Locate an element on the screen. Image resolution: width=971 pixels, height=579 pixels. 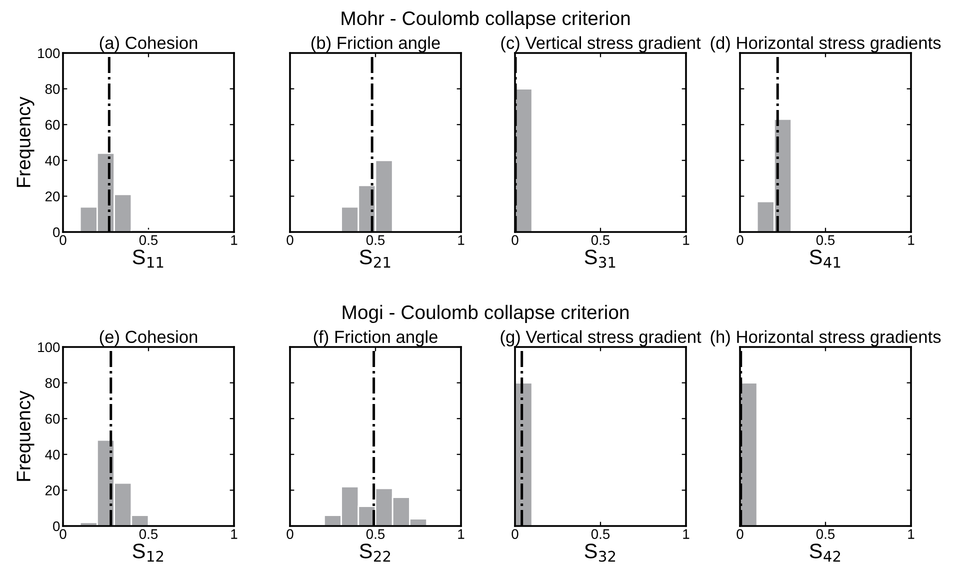
chart-title: (f) Friction angle is located at coordinates (376, 338).